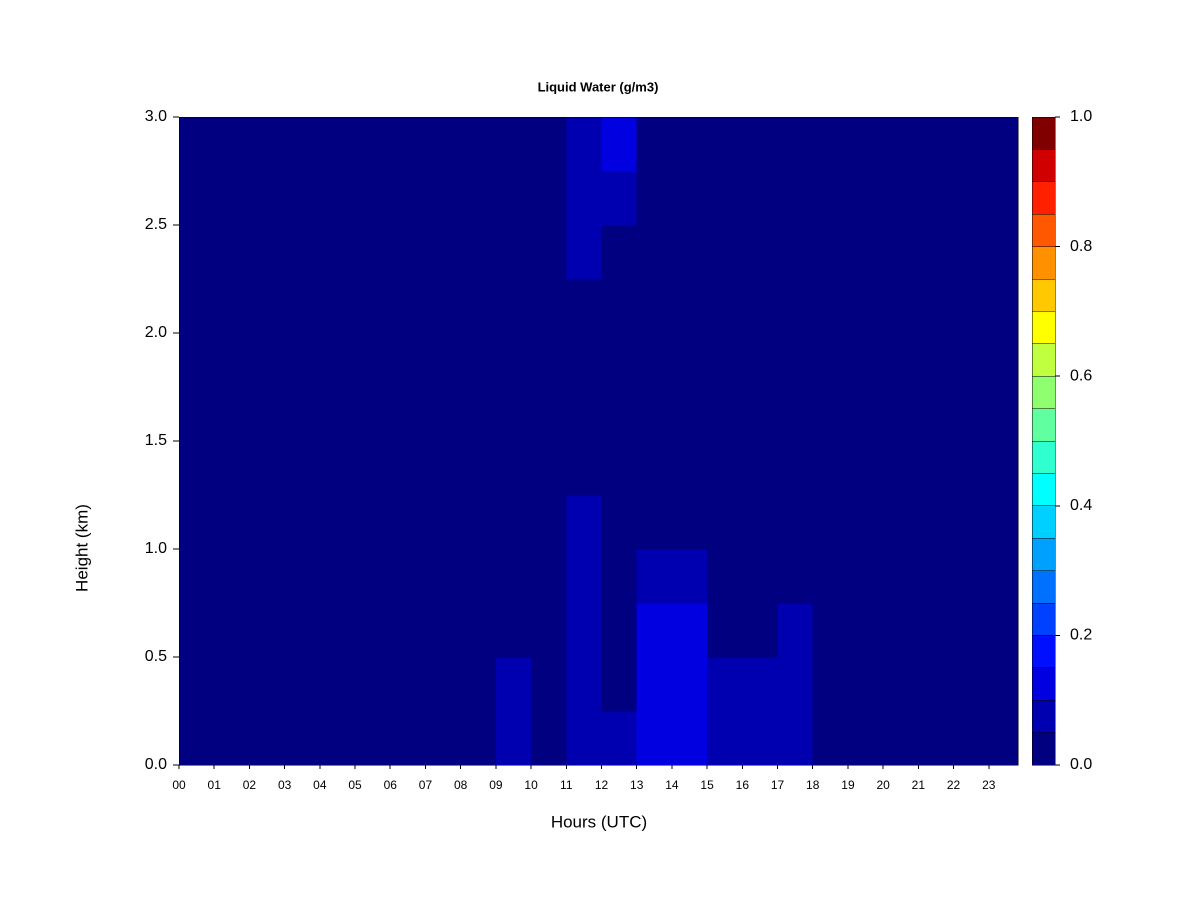 This screenshot has width=1200, height=900. What do you see at coordinates (426, 785) in the screenshot?
I see `x-tick-label: 07` at bounding box center [426, 785].